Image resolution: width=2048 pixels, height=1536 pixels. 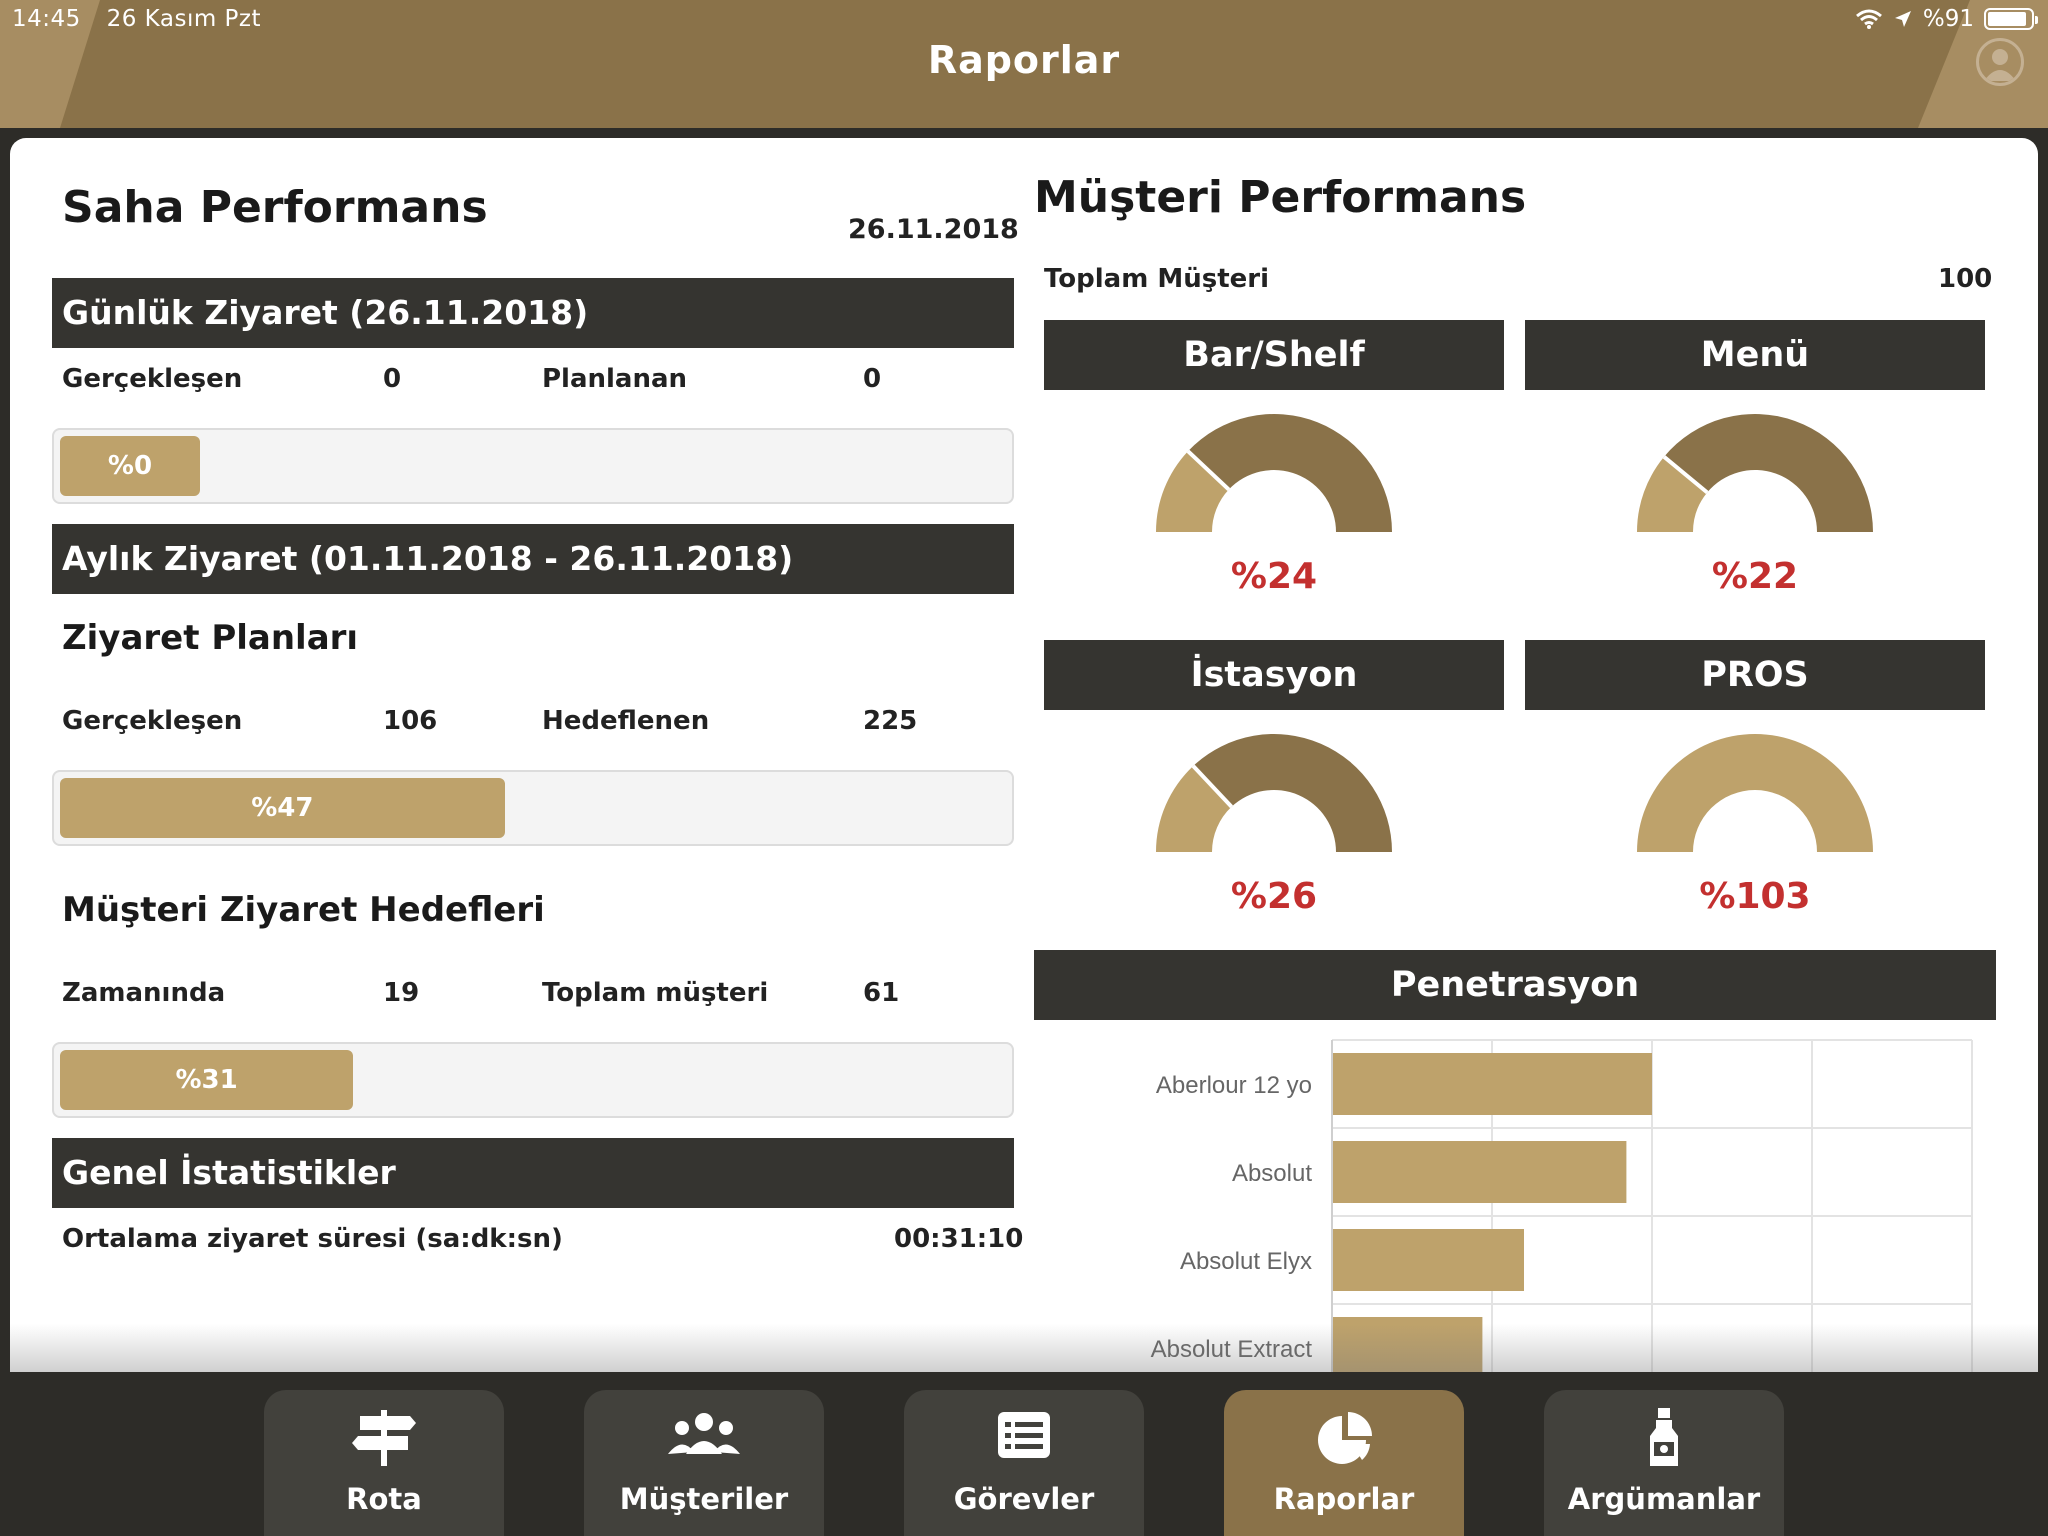 What do you see at coordinates (1274, 576) in the screenshot?
I see `gauge-bar-shelf-value: %24` at bounding box center [1274, 576].